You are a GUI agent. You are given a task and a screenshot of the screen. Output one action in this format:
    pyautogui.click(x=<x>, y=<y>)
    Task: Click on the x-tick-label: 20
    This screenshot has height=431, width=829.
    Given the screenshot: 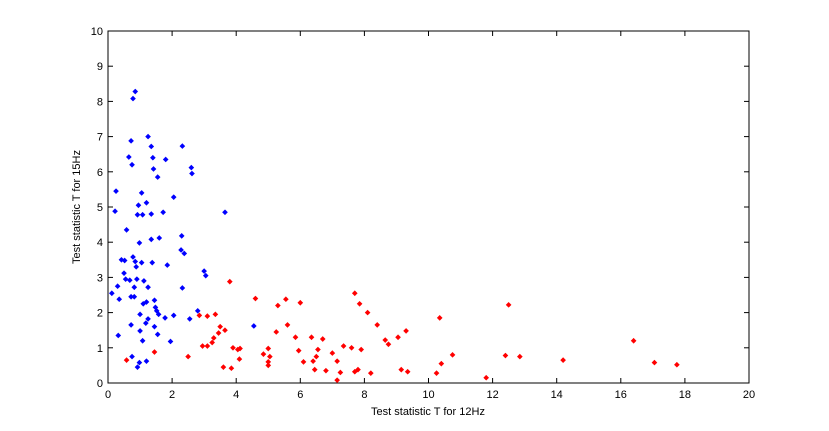 What is the action you would take?
    pyautogui.click(x=749, y=395)
    